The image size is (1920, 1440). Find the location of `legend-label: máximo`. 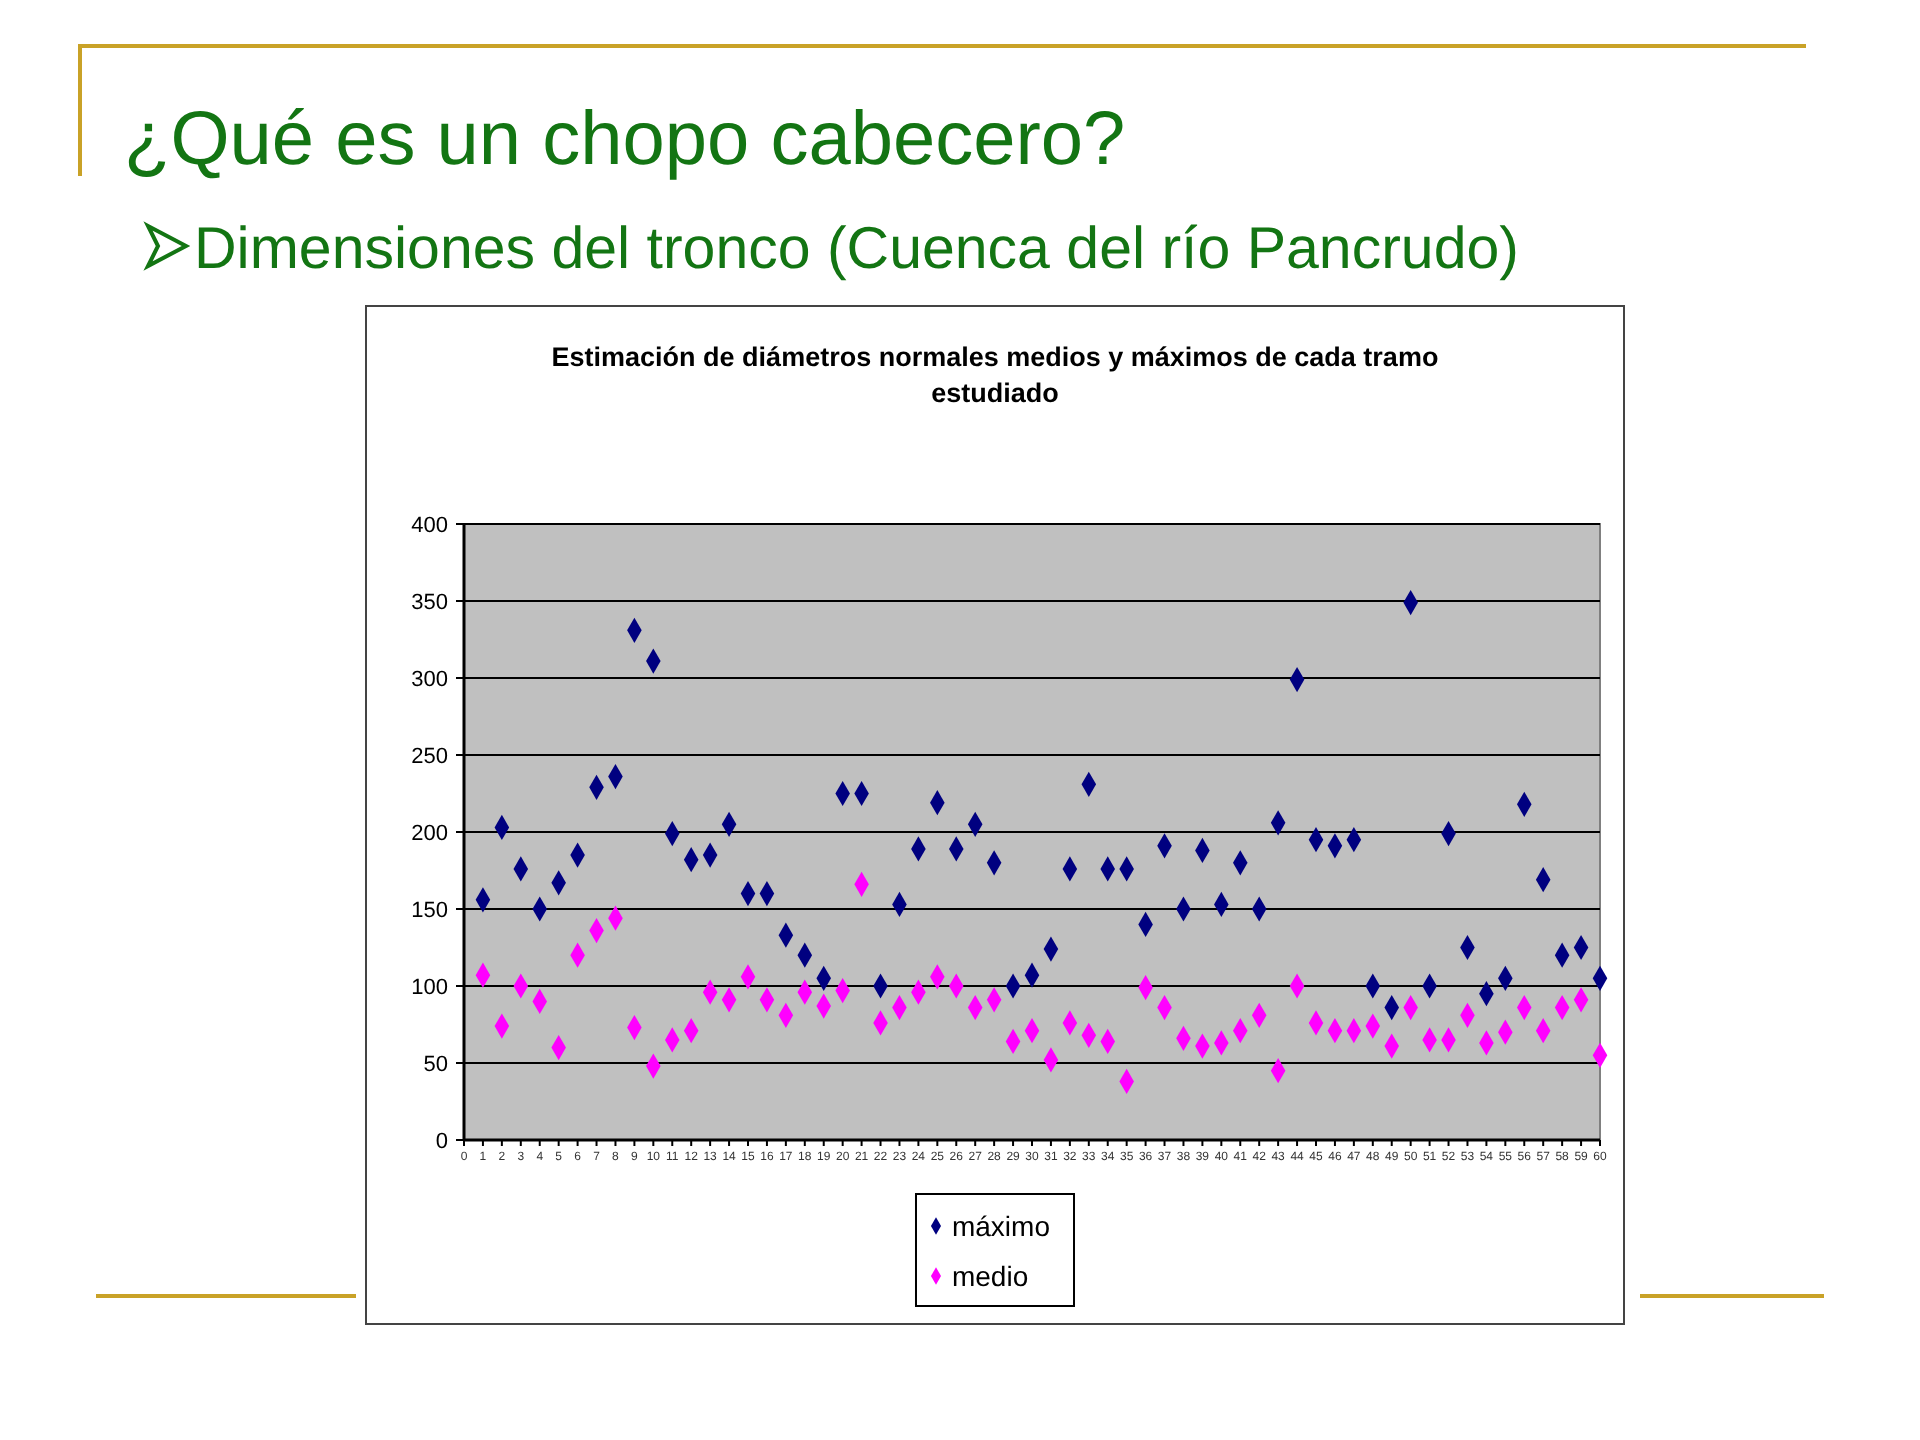

legend-label: máximo is located at coordinates (1001, 1225).